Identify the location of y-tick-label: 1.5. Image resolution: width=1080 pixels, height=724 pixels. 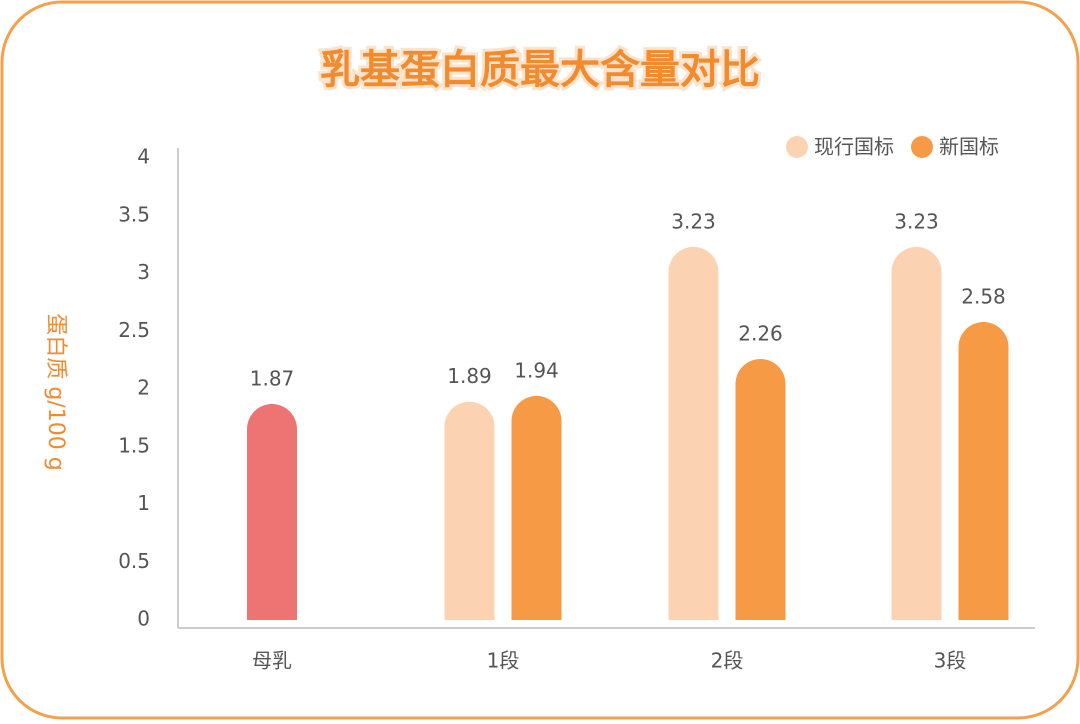
(134, 445).